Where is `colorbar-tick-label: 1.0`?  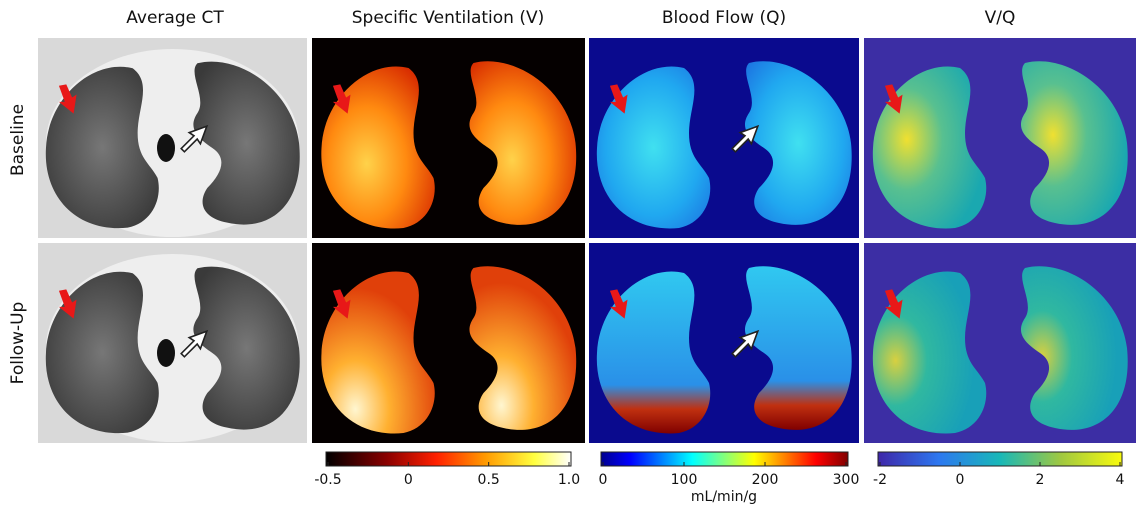
colorbar-tick-label: 1.0 is located at coordinates (569, 480).